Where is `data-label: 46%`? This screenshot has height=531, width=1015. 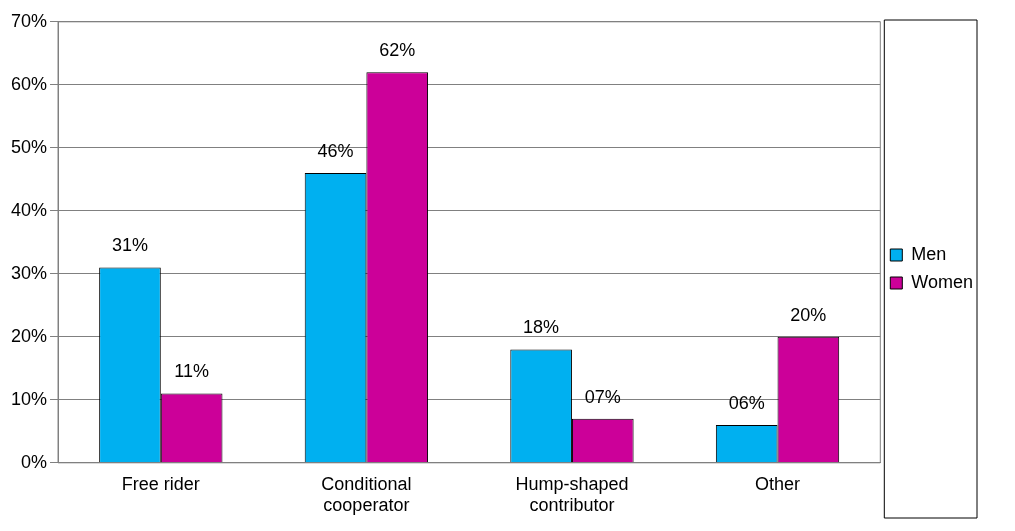 data-label: 46% is located at coordinates (335, 150).